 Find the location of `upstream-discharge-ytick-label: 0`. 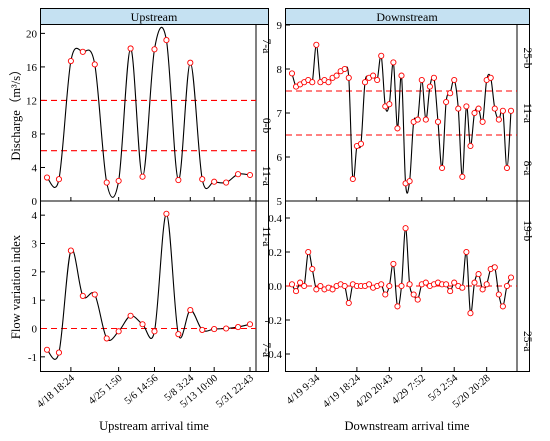

upstream-discharge-ytick-label: 0 is located at coordinates (35, 202).